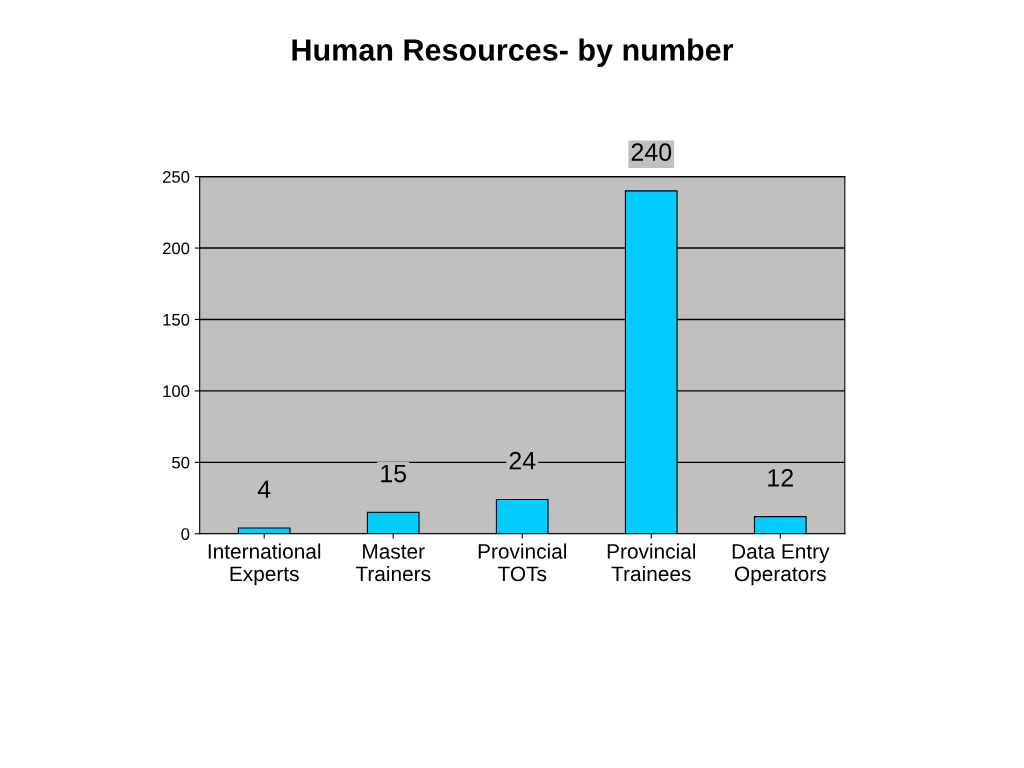 The width and height of the screenshot is (1024, 768). I want to click on data-label: 12, so click(780, 477).